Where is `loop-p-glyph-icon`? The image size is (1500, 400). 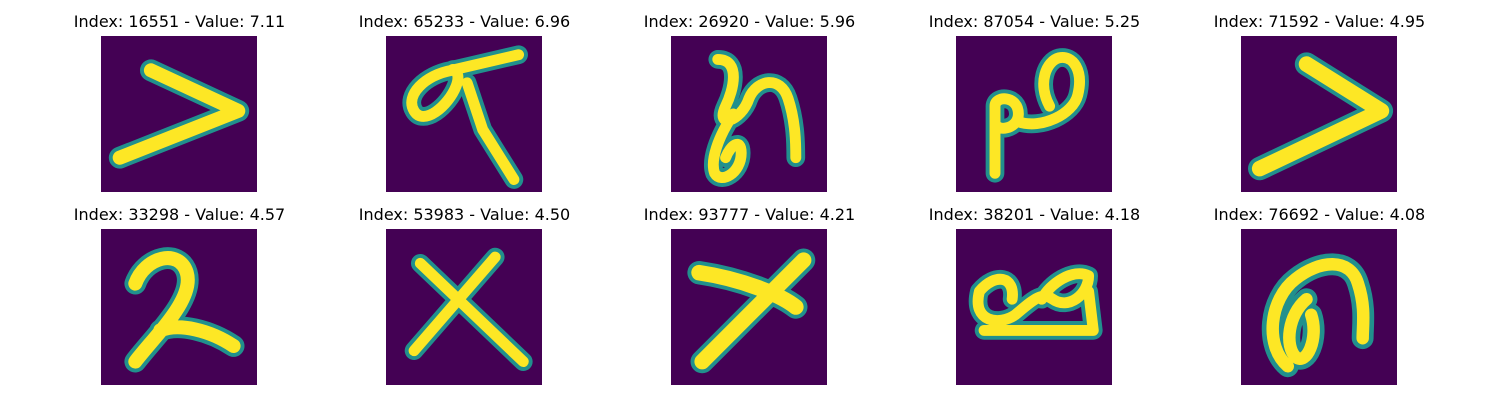 loop-p-glyph-icon is located at coordinates (1037, 115).